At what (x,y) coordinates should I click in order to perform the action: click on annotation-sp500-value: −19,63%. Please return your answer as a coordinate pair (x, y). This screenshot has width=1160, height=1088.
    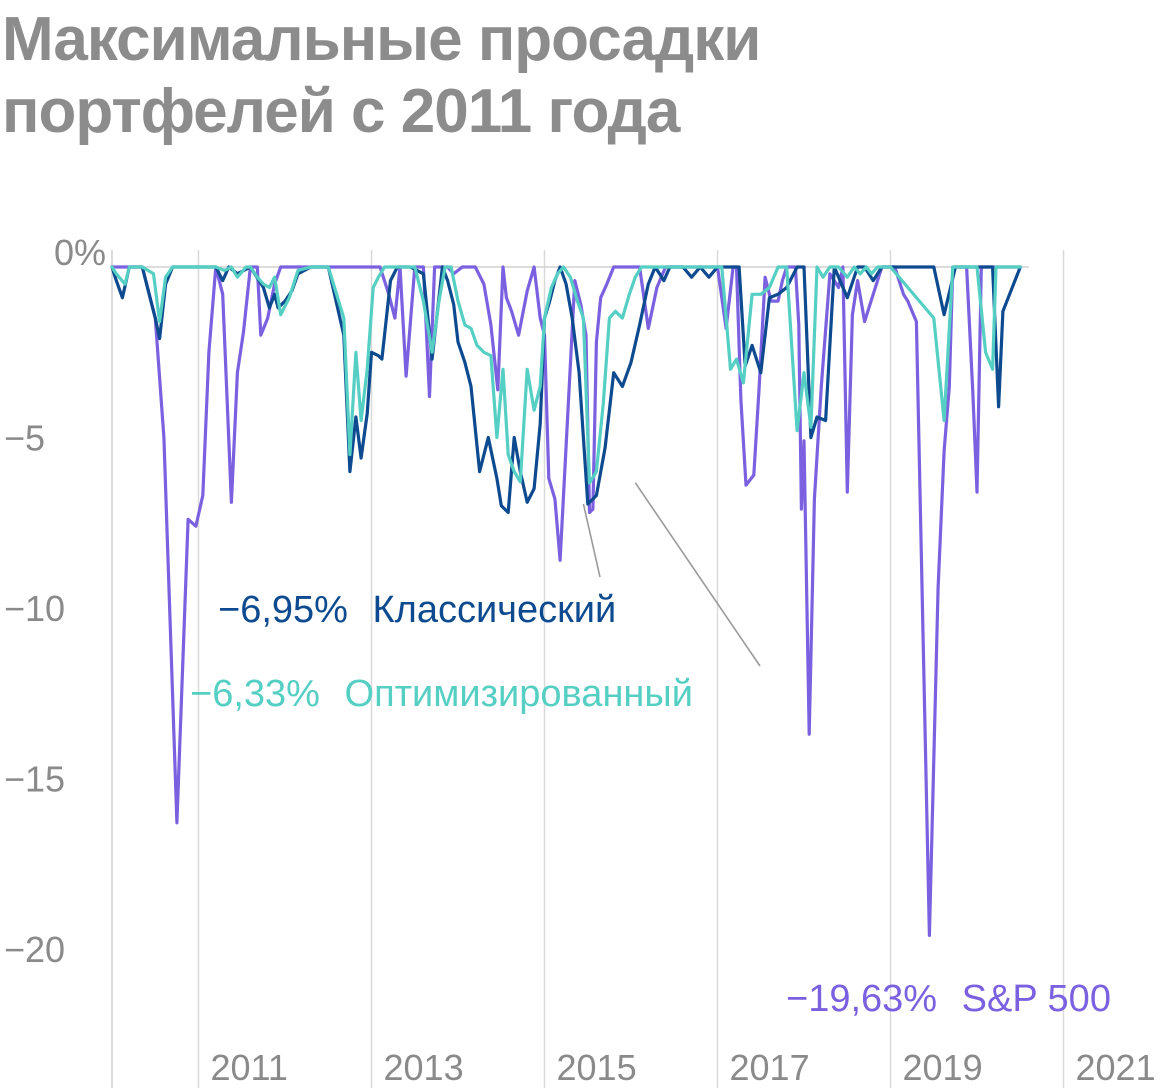
    Looking at the image, I should click on (861, 999).